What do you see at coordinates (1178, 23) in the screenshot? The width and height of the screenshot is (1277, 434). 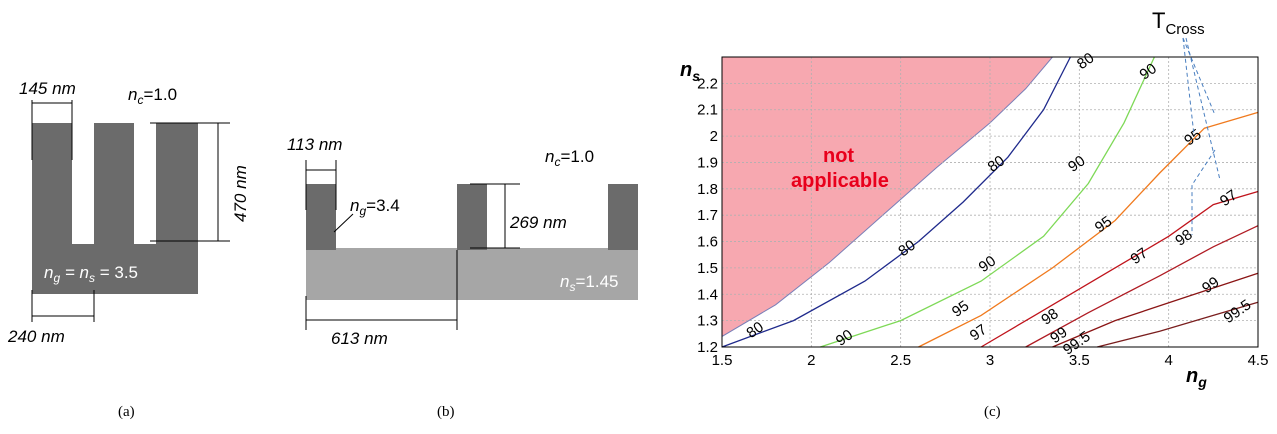 I see `tcross-label: TCross` at bounding box center [1178, 23].